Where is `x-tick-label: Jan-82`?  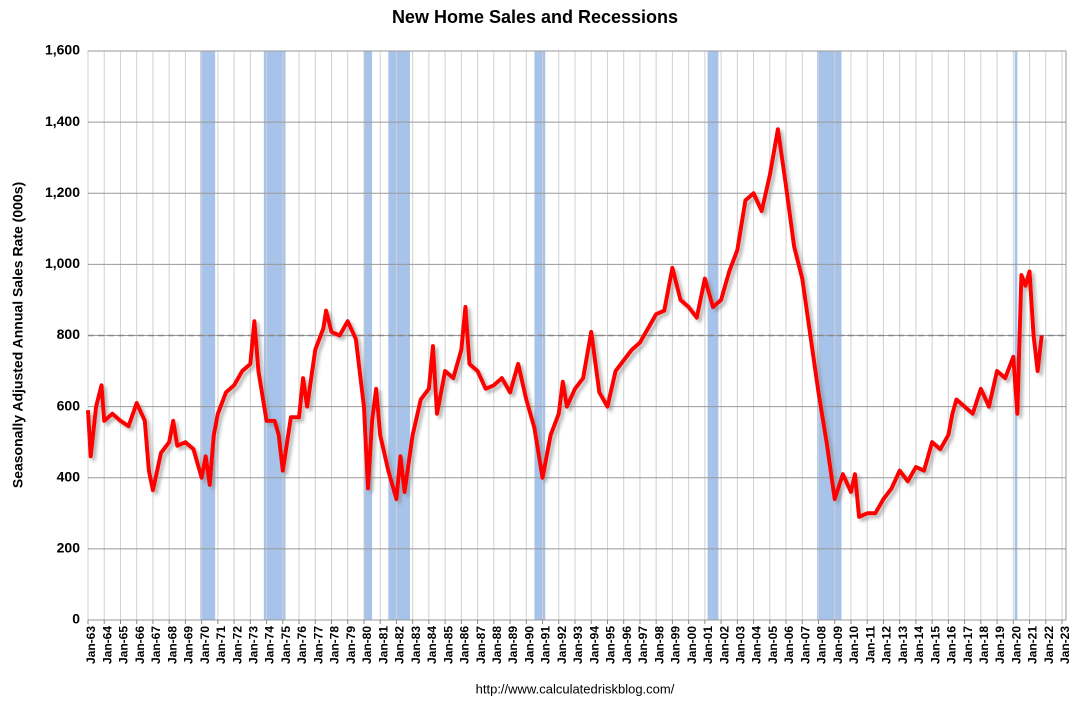 x-tick-label: Jan-82 is located at coordinates (400, 645).